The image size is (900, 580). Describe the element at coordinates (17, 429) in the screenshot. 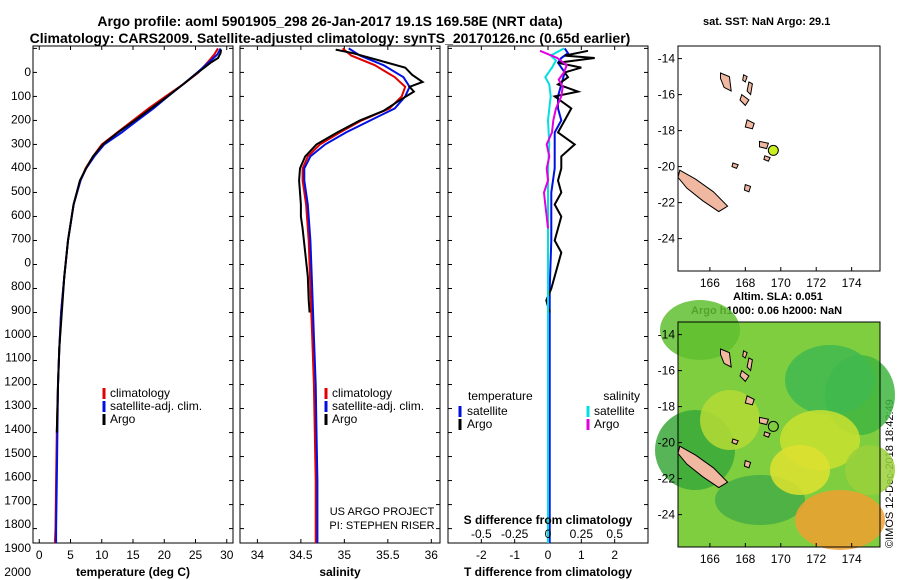

I see `y-tick-label: 1400` at that location.